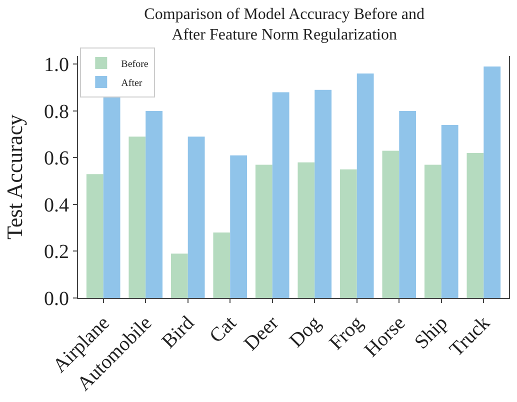  I want to click on x-tick-label: Deer, so click(262, 334).